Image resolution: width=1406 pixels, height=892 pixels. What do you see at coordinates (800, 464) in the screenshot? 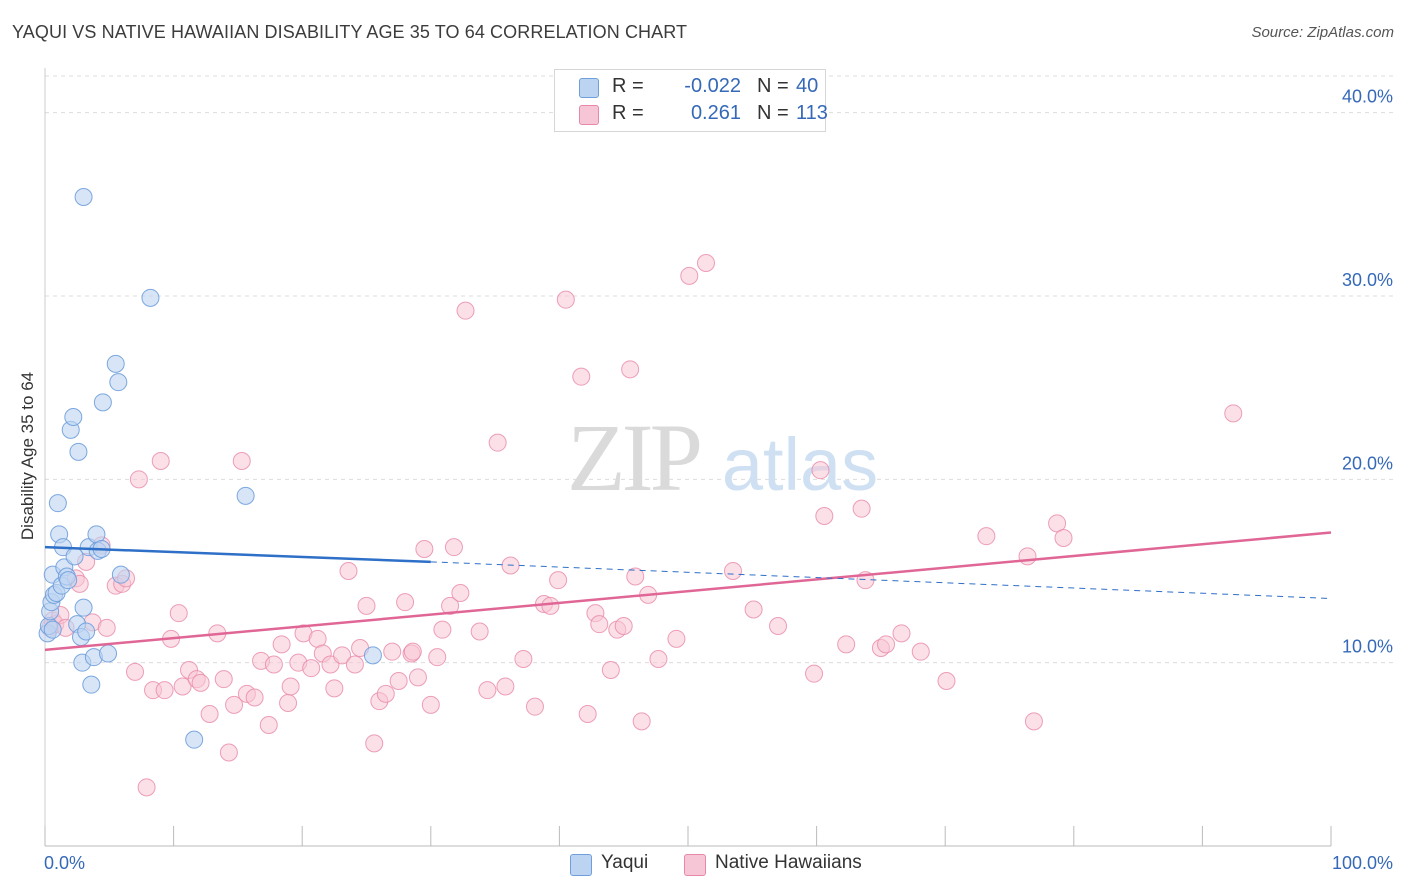
I see `watermark-atlas: atlas` at bounding box center [800, 464].